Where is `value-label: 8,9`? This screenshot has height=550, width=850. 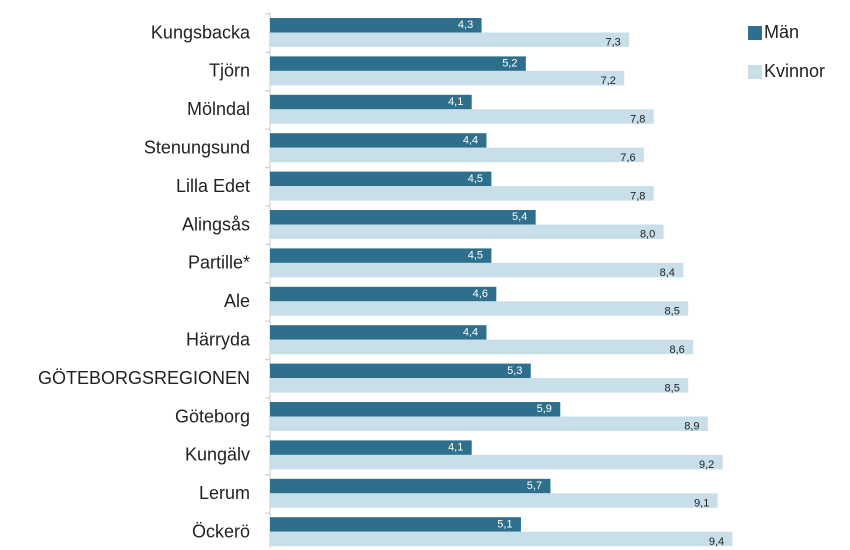 value-label: 8,9 is located at coordinates (691, 427).